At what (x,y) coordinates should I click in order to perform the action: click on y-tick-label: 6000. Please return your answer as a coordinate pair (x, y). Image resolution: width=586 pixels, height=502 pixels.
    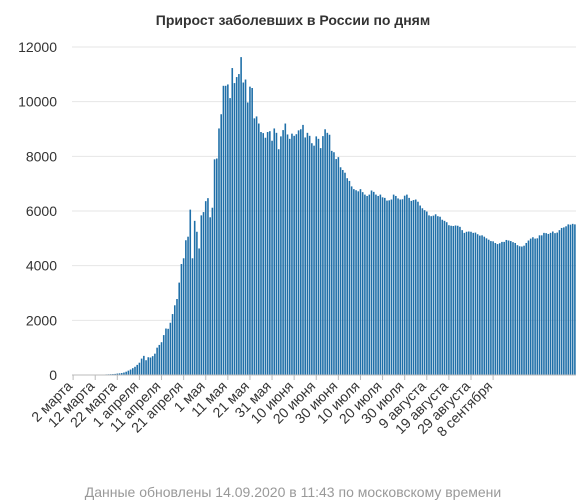
    Looking at the image, I should click on (41, 211).